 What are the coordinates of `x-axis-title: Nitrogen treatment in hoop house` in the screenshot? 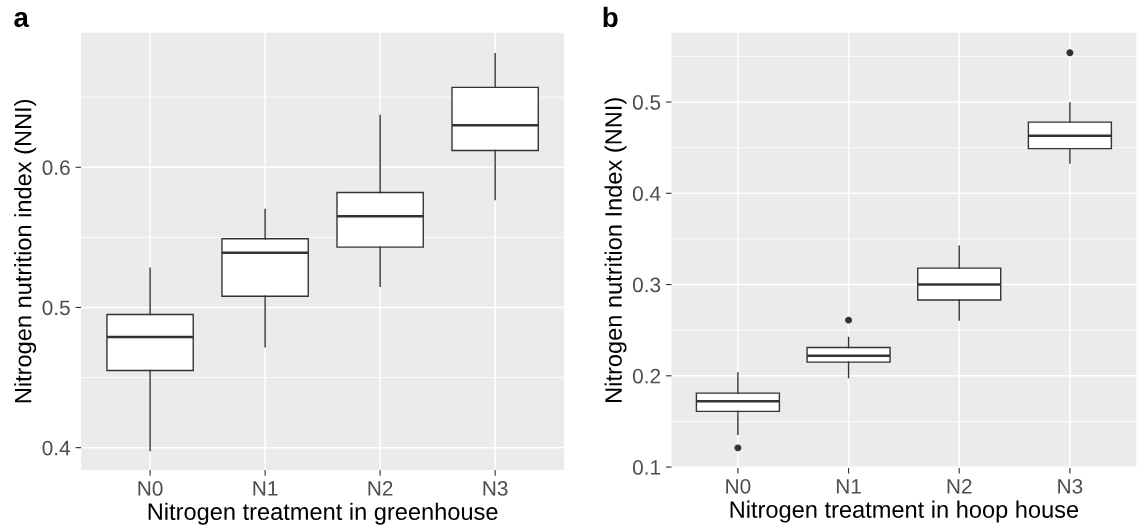 It's located at (904, 511).